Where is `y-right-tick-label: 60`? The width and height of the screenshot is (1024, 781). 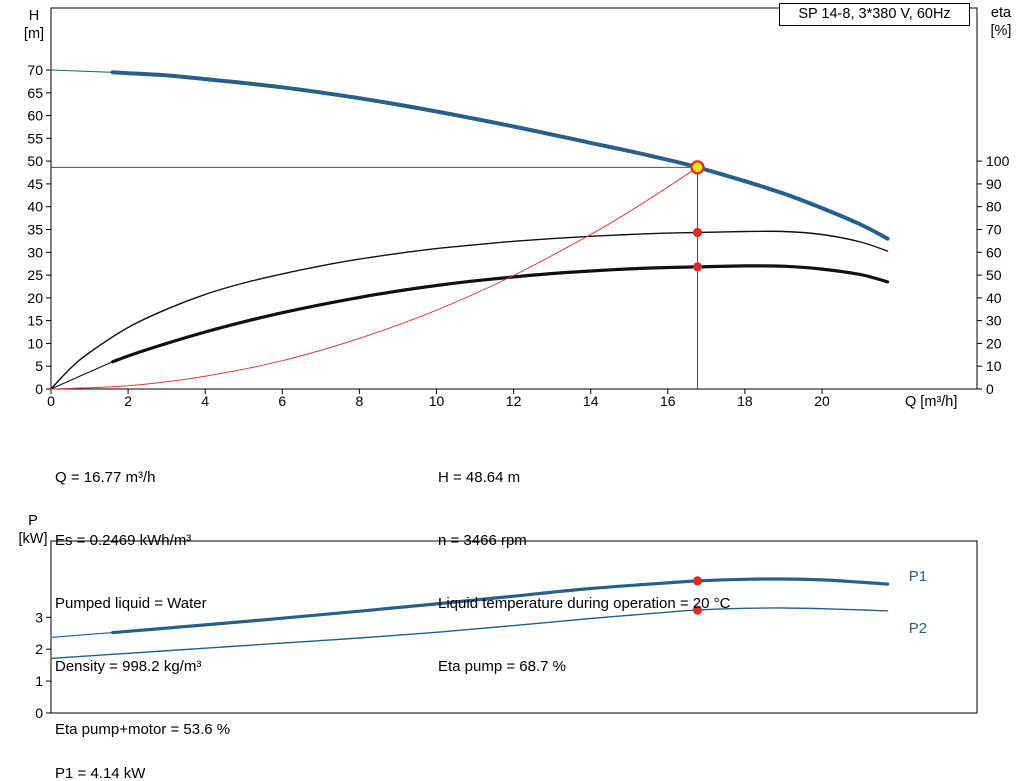 y-right-tick-label: 60 is located at coordinates (994, 252).